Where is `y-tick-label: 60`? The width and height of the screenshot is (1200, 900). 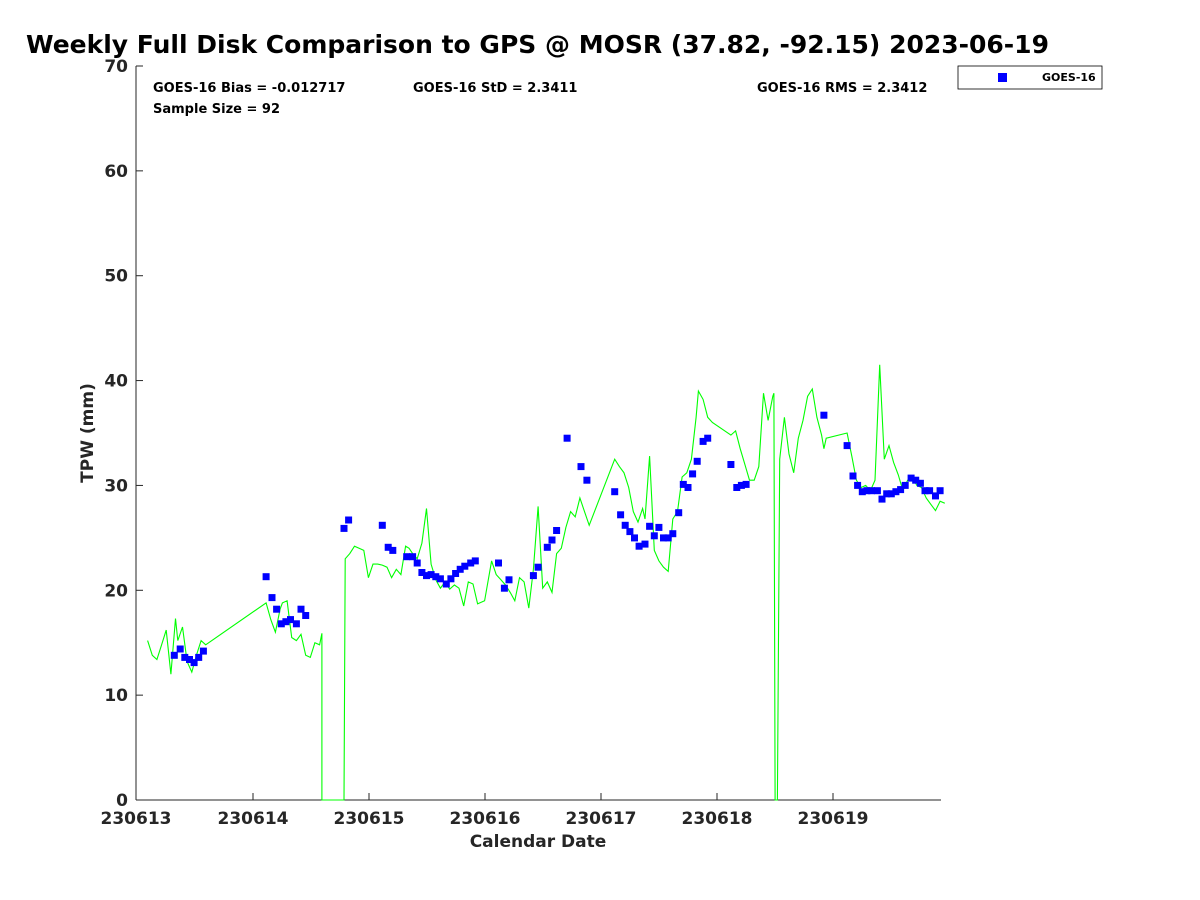 y-tick-label: 60 is located at coordinates (116, 172).